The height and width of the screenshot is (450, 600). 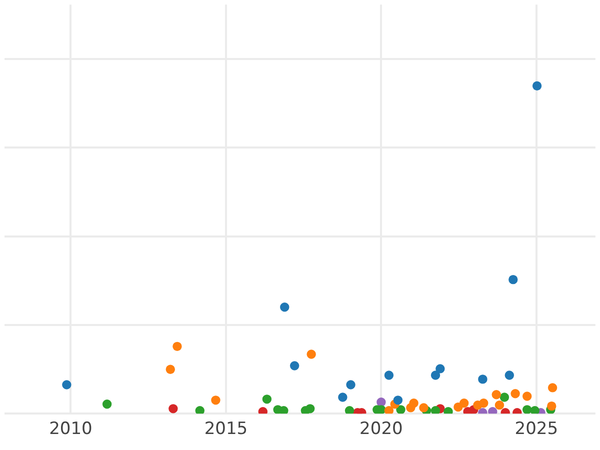 I want to click on x-tick-label: 2020, so click(x=381, y=429).